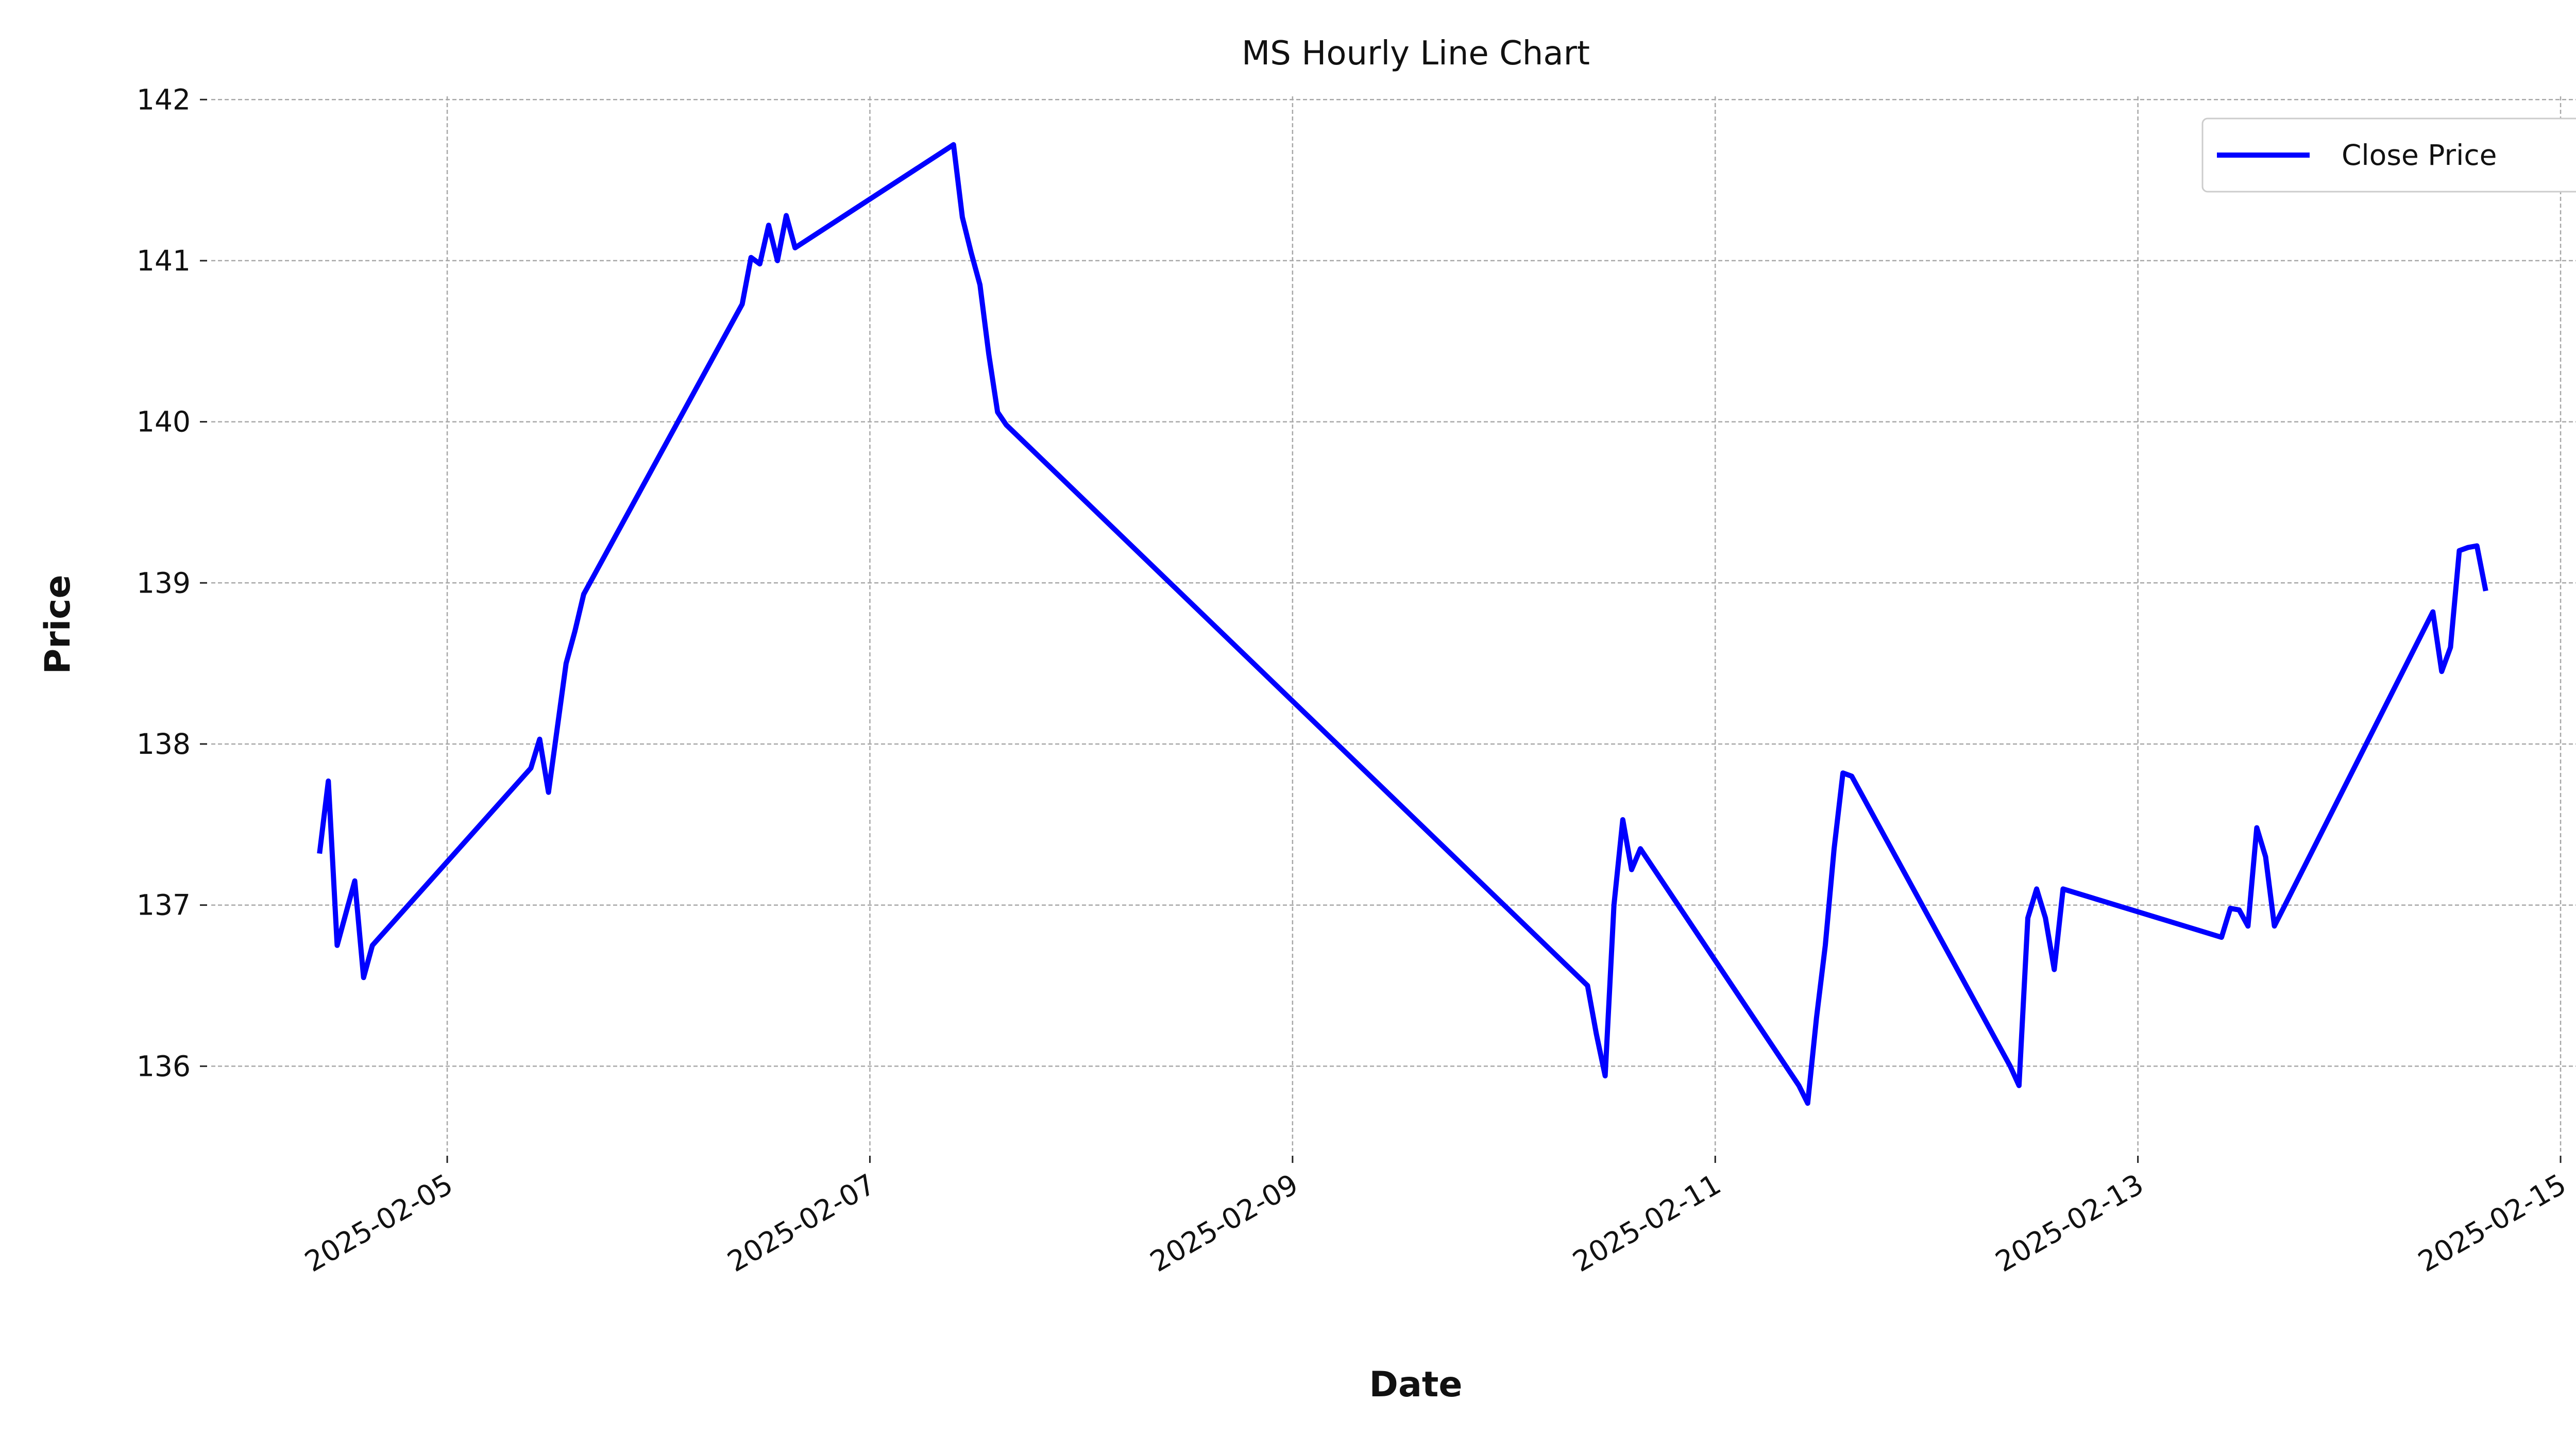  What do you see at coordinates (2492, 1223) in the screenshot?
I see `x-tick-label: 2025-02-15` at bounding box center [2492, 1223].